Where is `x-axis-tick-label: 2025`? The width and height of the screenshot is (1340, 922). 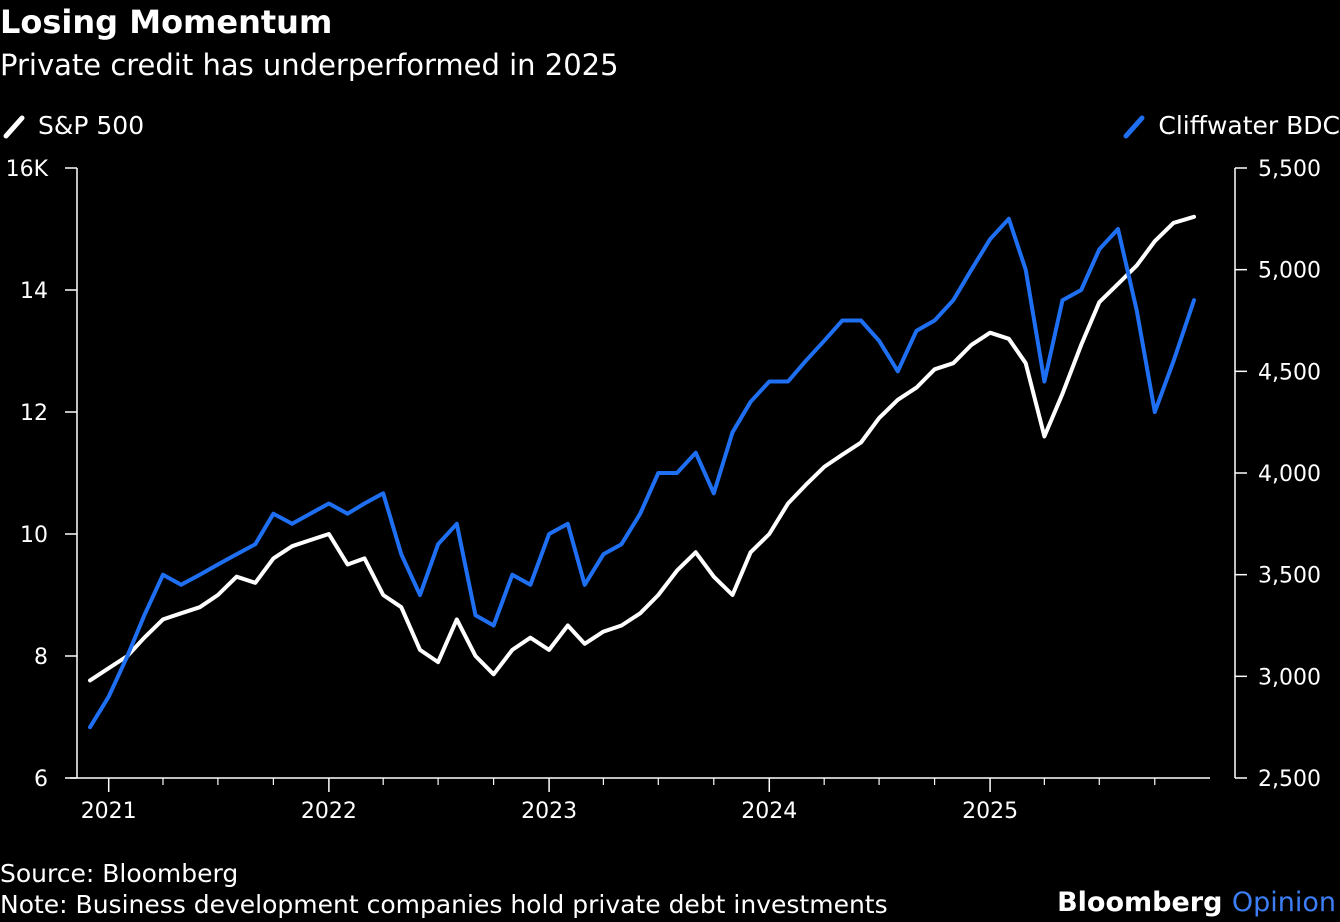
x-axis-tick-label: 2025 is located at coordinates (990, 811).